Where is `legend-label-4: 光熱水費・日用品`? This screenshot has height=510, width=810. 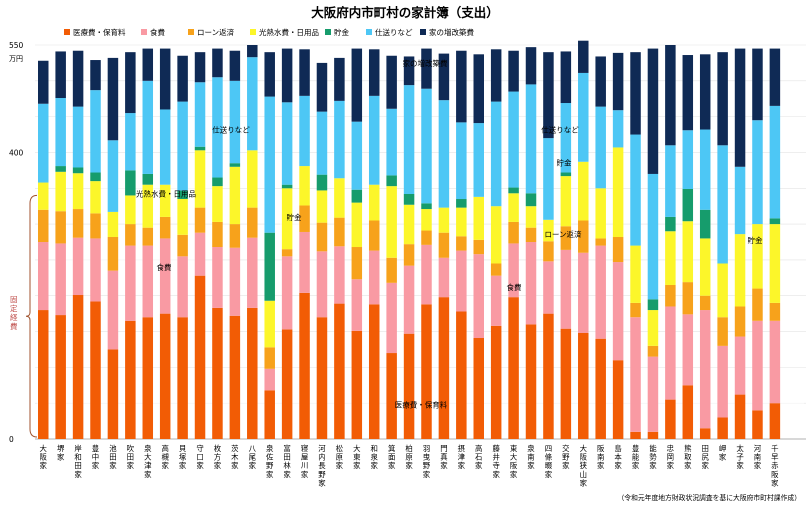
legend-label-4: 光熱水費・日用品 is located at coordinates (289, 32).